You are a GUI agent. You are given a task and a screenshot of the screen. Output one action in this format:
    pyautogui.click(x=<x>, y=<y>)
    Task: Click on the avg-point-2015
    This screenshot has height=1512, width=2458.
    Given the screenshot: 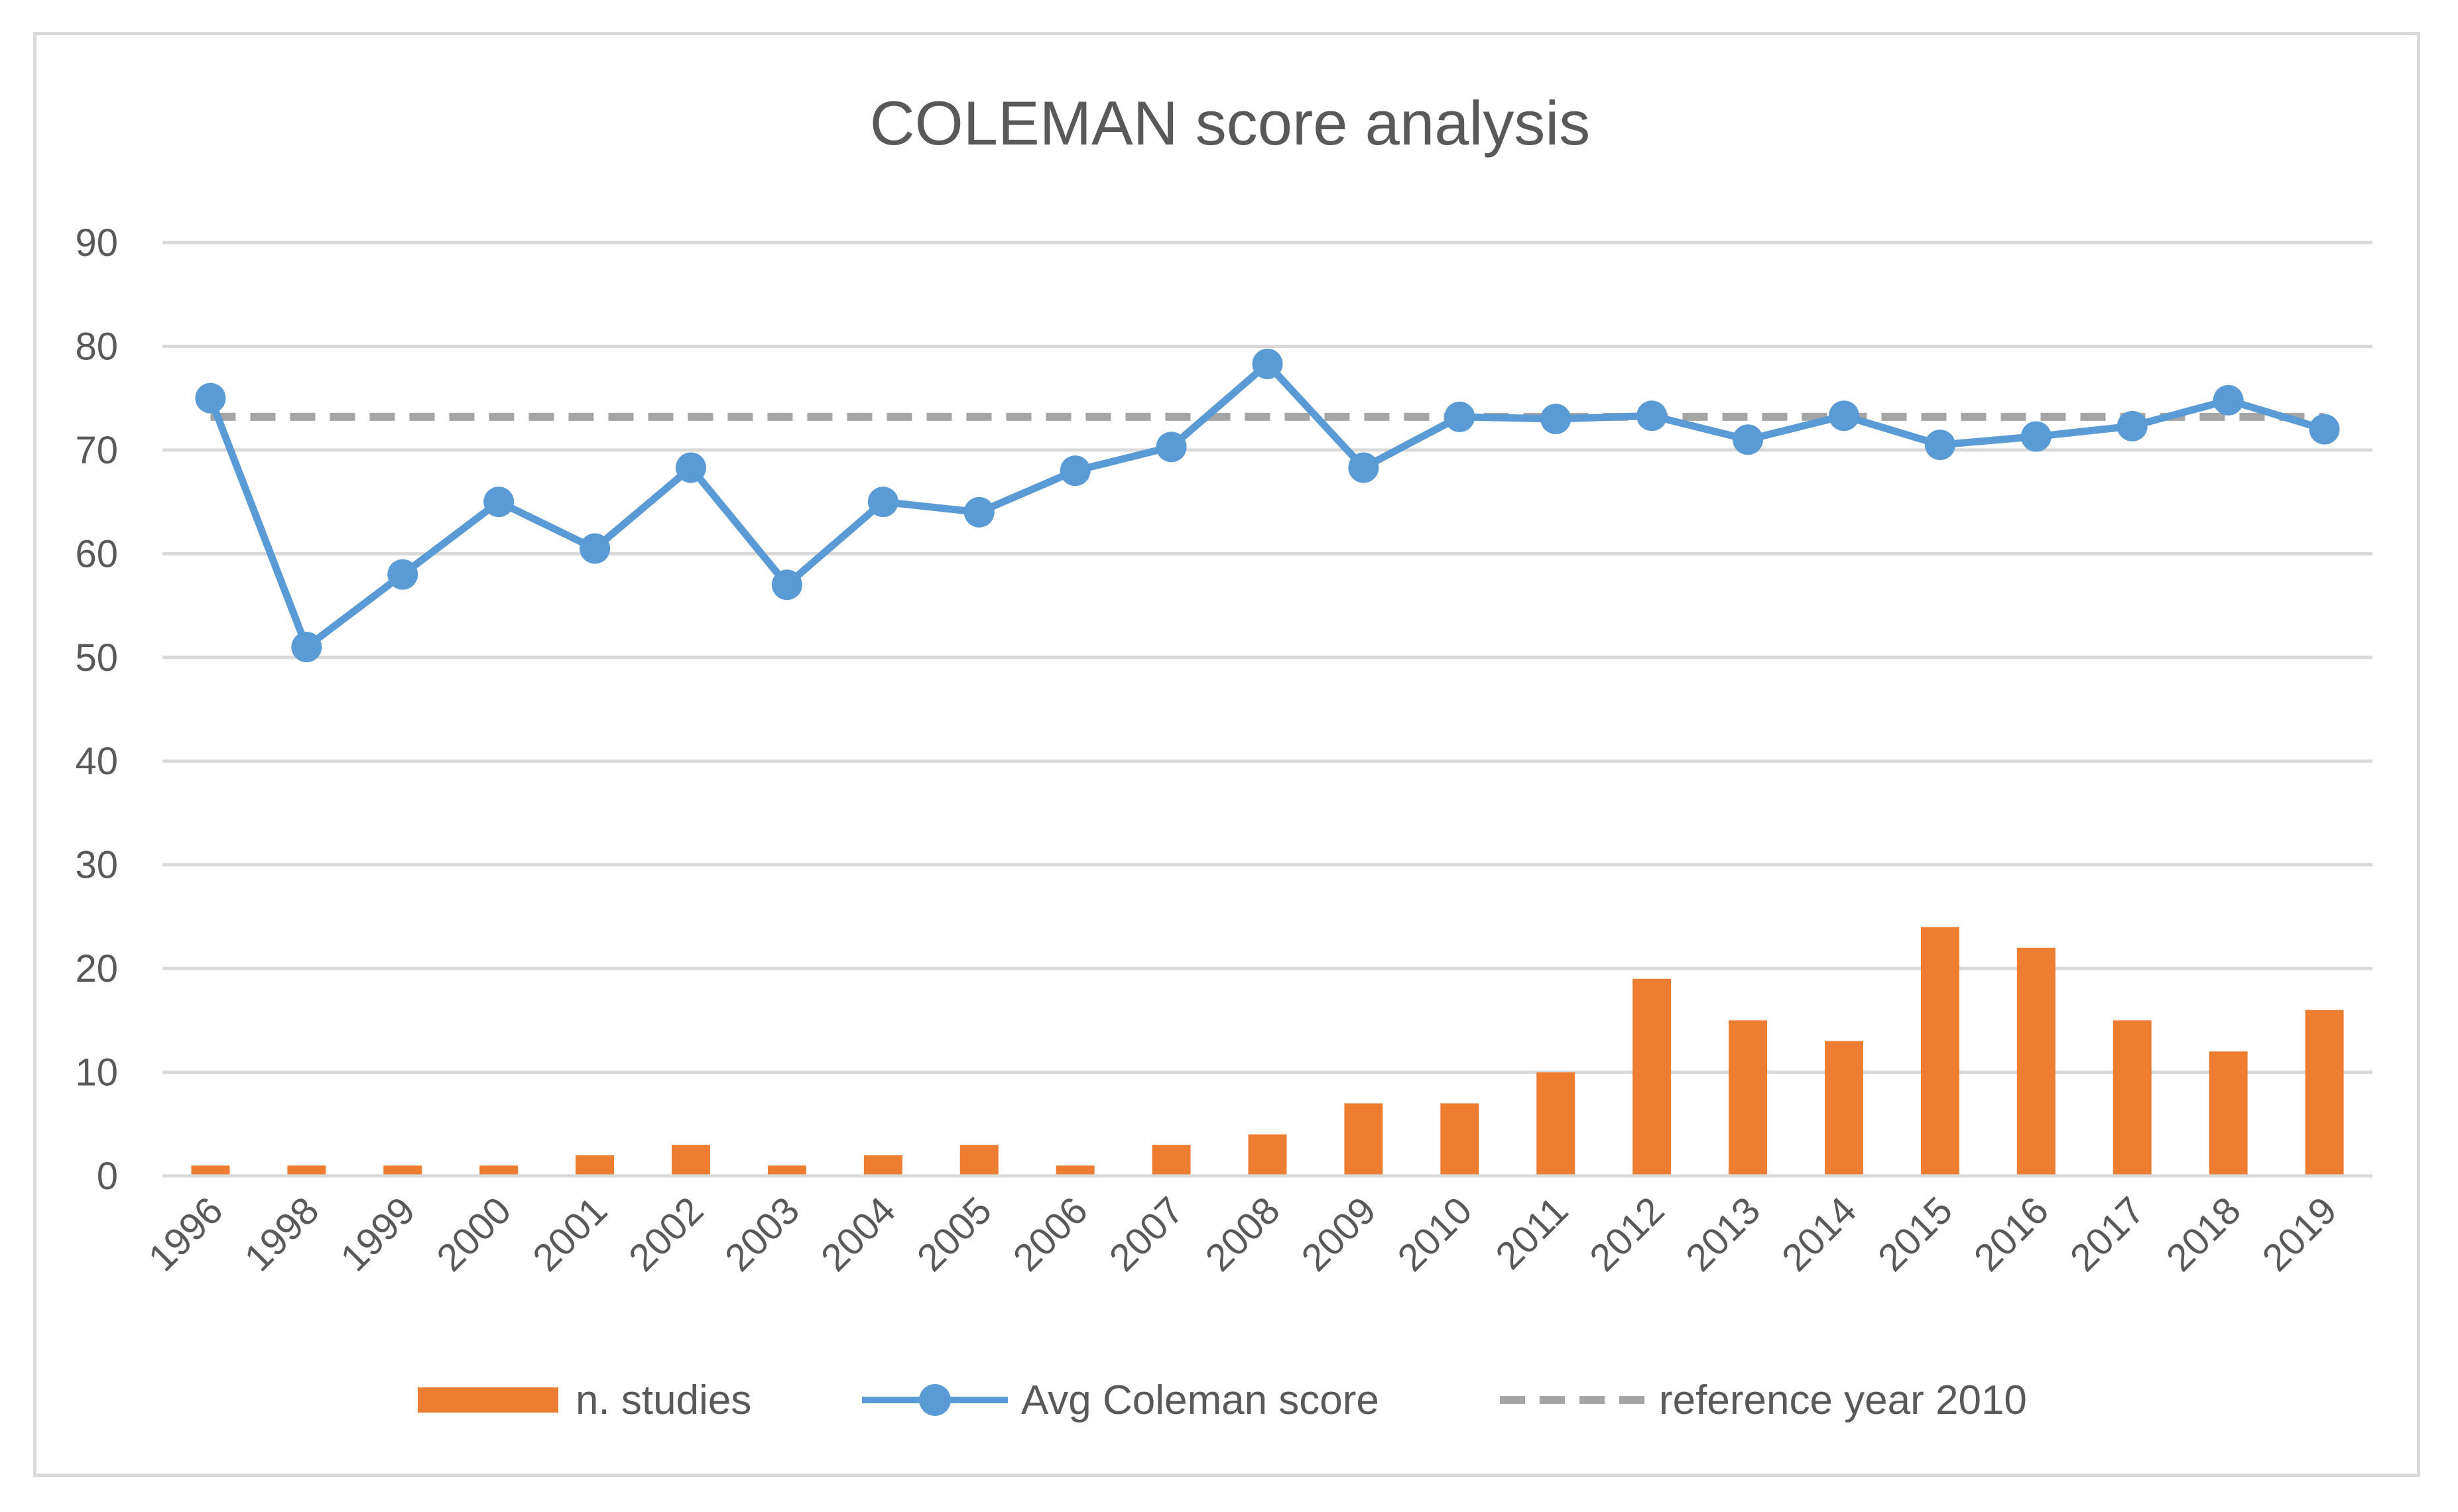 What is the action you would take?
    pyautogui.click(x=1939, y=445)
    